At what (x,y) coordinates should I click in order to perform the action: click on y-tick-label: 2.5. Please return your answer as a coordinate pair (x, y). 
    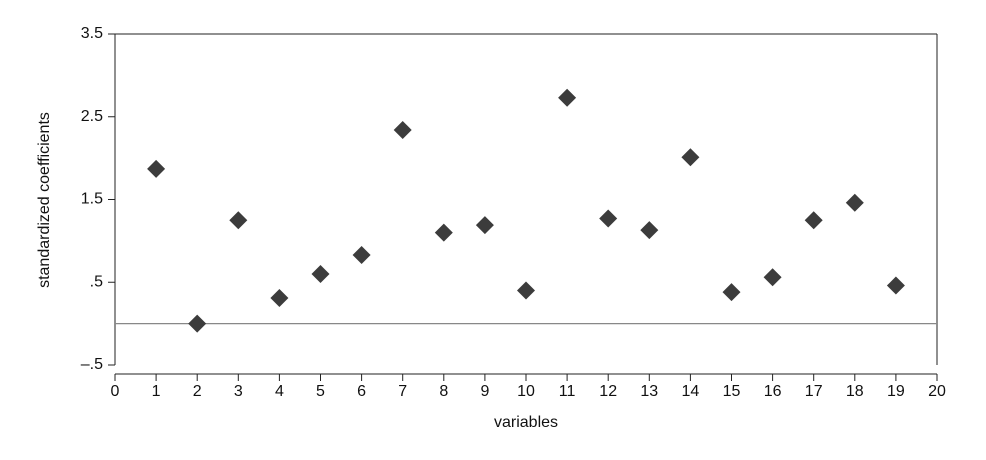
    Looking at the image, I should click on (92, 116).